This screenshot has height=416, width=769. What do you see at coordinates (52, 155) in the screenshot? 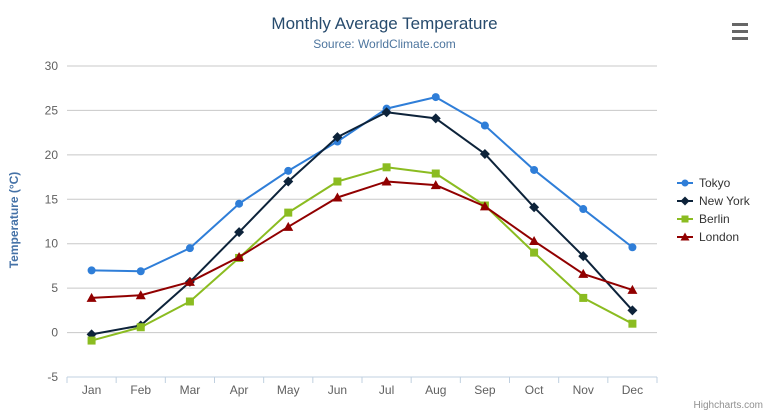
I see `y-axis-label: 20` at bounding box center [52, 155].